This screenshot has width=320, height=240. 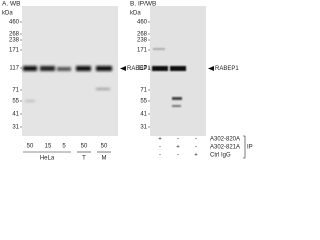 I want to click on row-name: A302-820A, so click(x=225, y=140).